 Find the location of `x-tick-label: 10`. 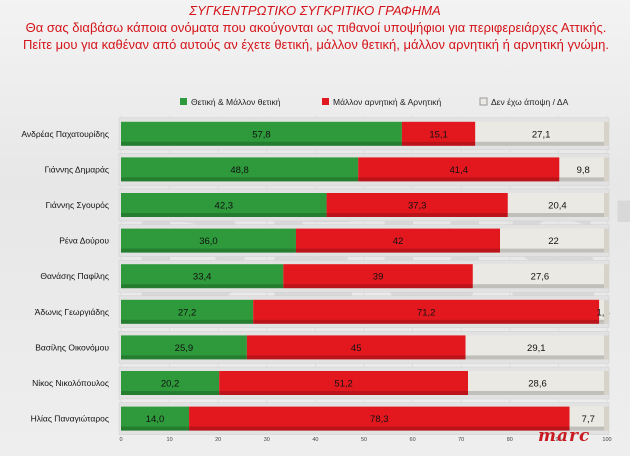

x-tick-label: 10 is located at coordinates (170, 440).